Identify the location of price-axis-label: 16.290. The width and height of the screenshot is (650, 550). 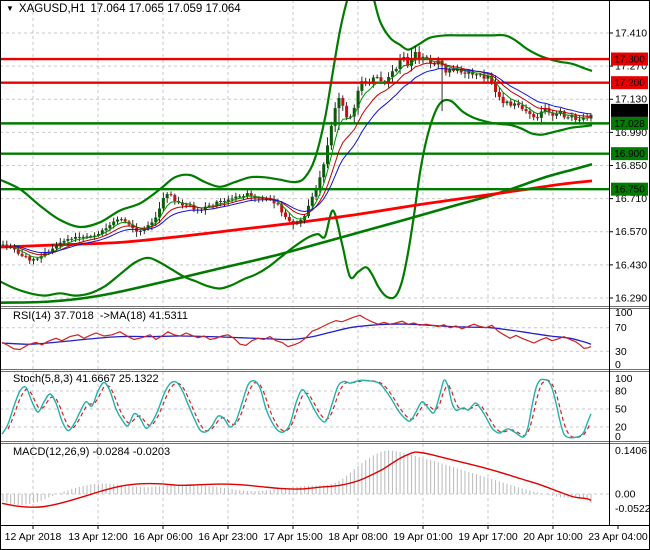
(631, 298).